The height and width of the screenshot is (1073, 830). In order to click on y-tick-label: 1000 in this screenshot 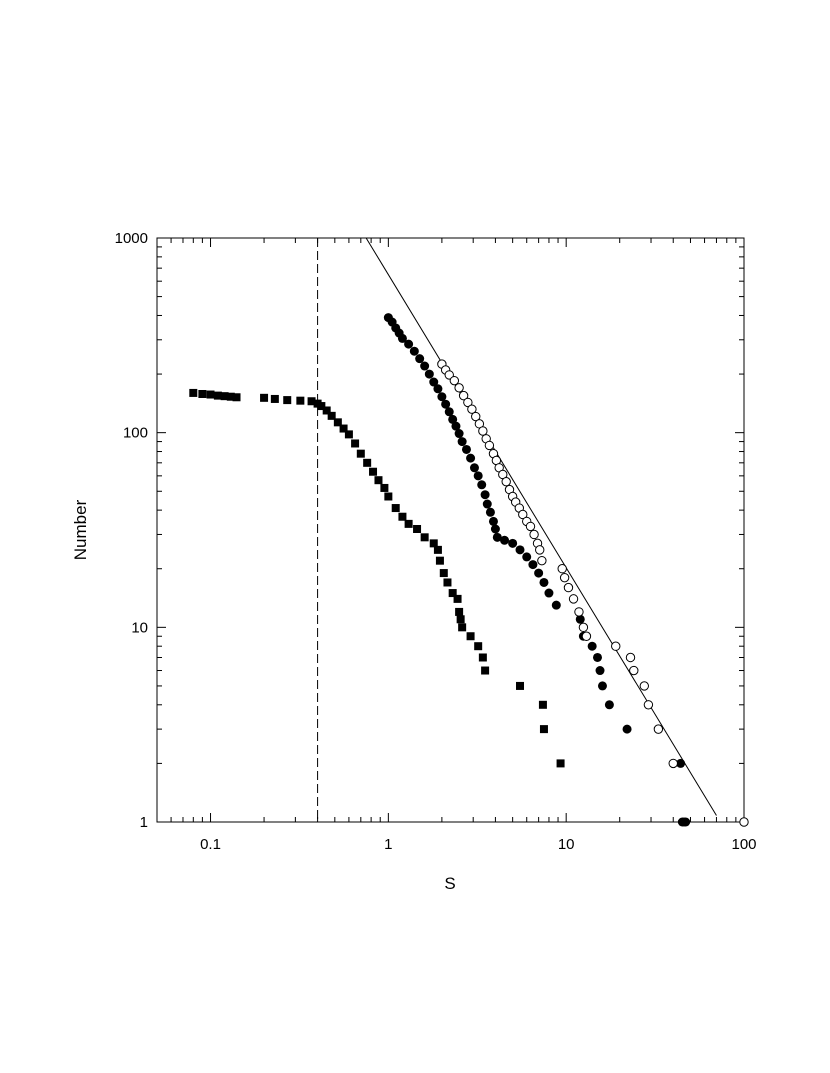, I will do `click(131, 238)`.